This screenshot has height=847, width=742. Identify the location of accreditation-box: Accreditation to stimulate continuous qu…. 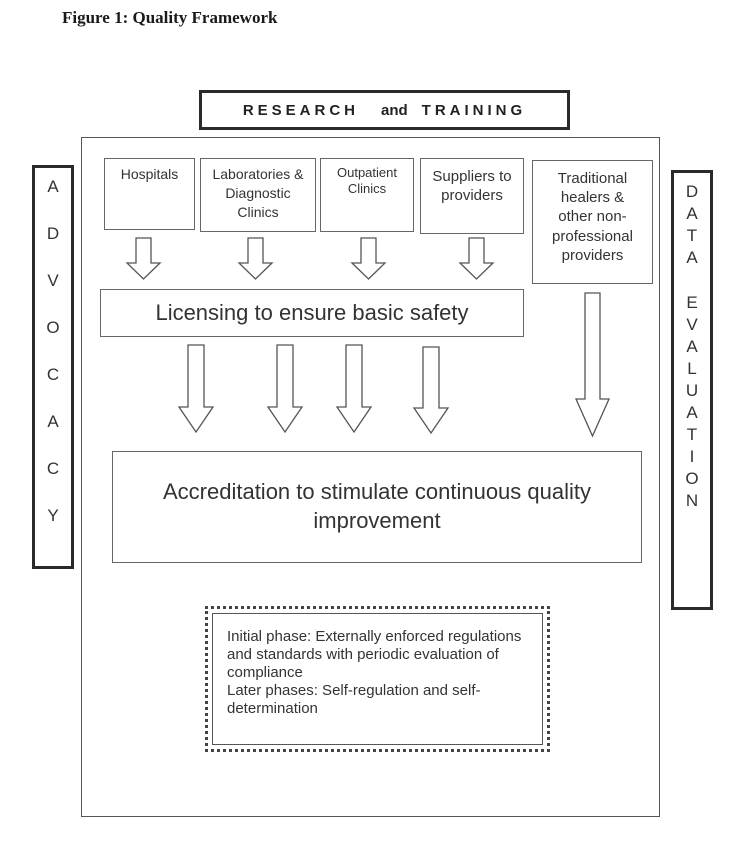
(377, 507).